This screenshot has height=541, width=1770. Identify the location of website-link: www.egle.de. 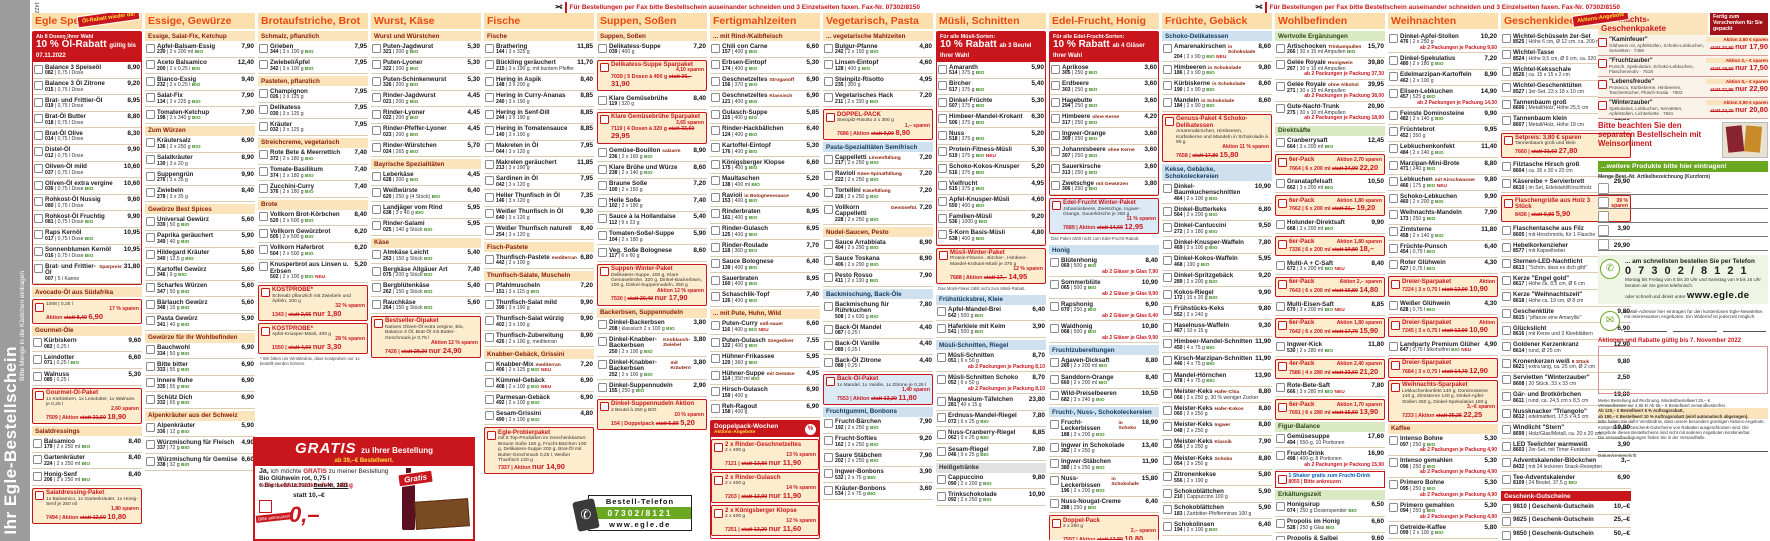
(640, 524).